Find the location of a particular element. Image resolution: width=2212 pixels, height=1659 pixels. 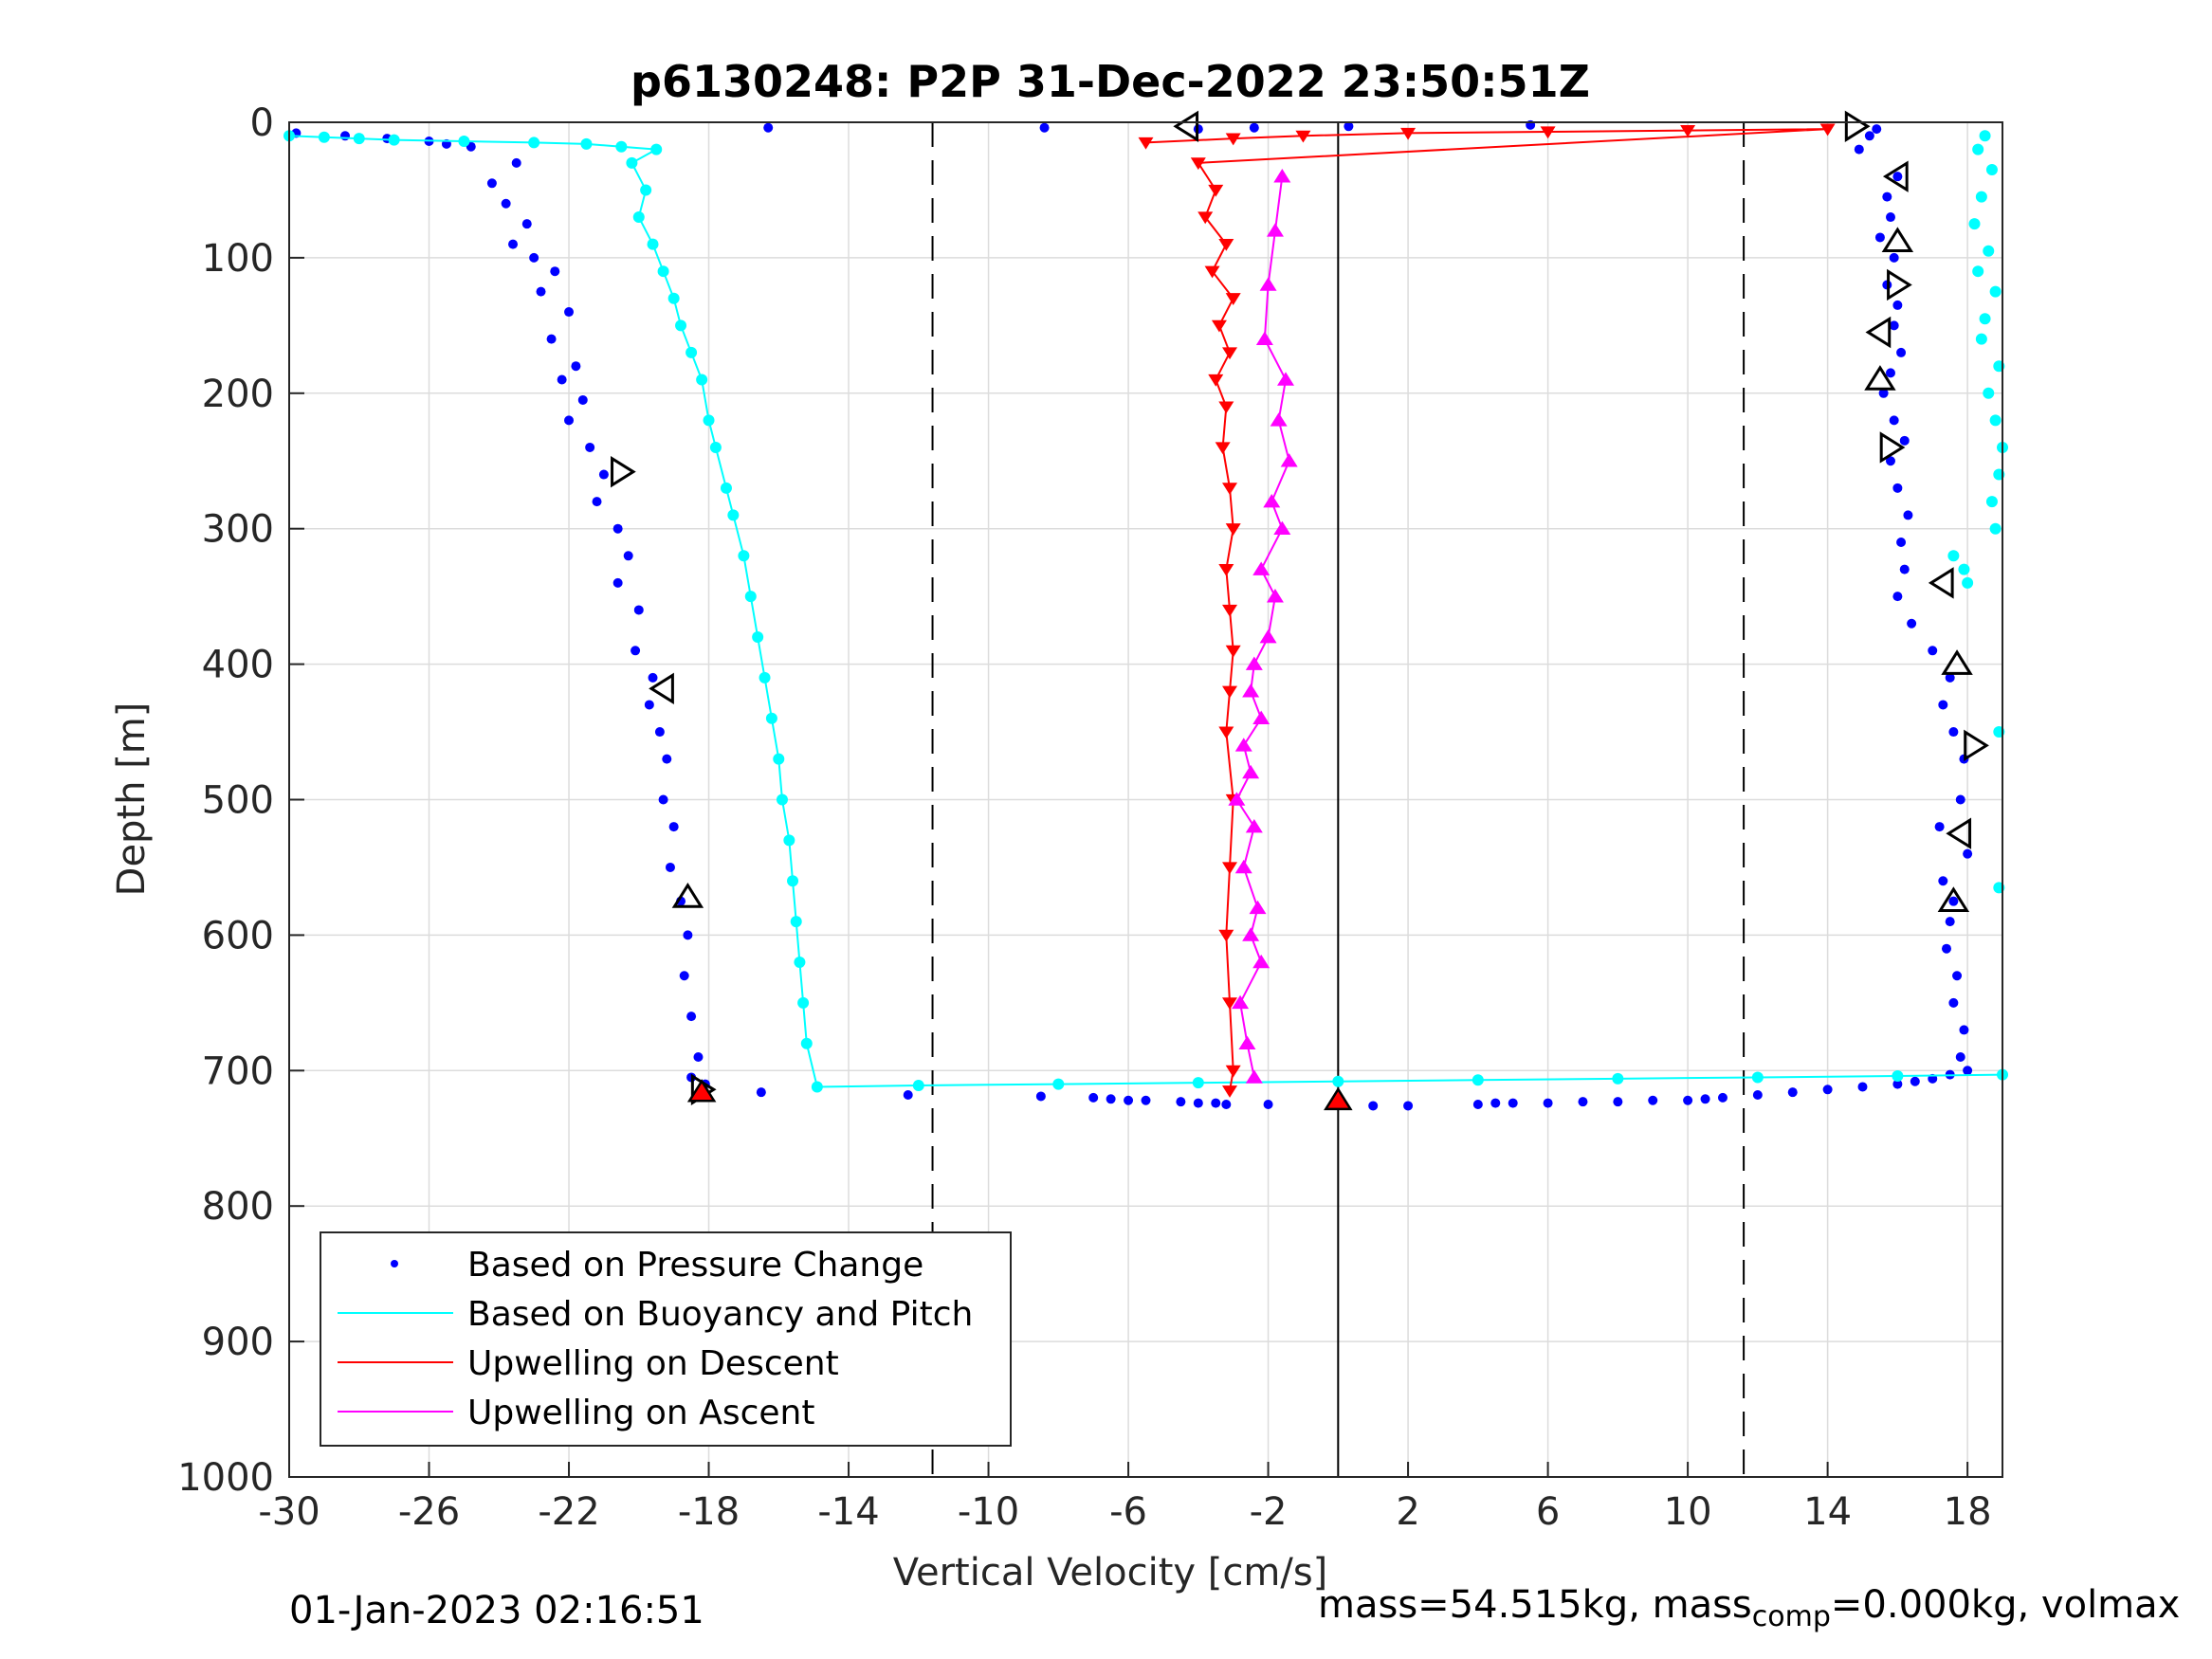

legend-entry: Based on Pressure Change is located at coordinates (695, 1265).